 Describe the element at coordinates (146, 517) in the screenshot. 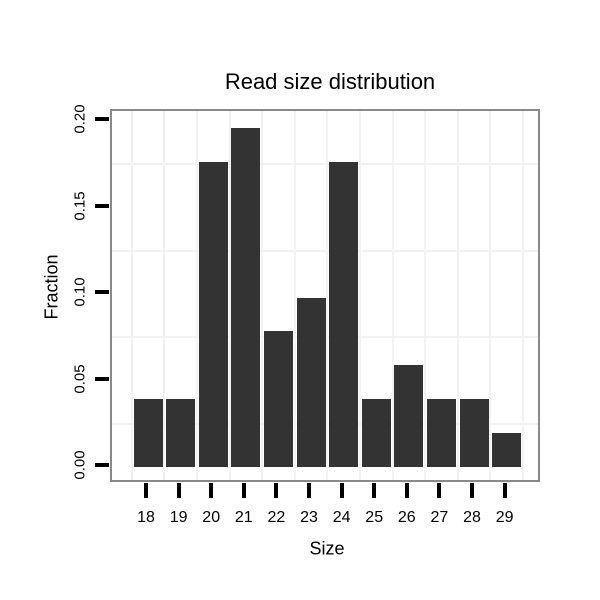

I see `x-tick-label: 18` at that location.